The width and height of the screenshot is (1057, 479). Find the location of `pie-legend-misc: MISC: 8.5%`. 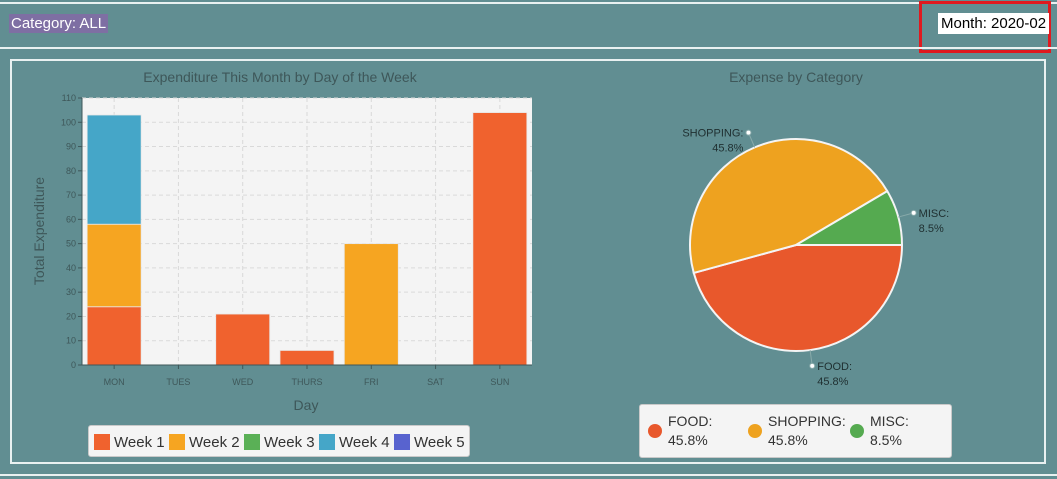

pie-legend-misc: MISC: 8.5% is located at coordinates (879, 431).